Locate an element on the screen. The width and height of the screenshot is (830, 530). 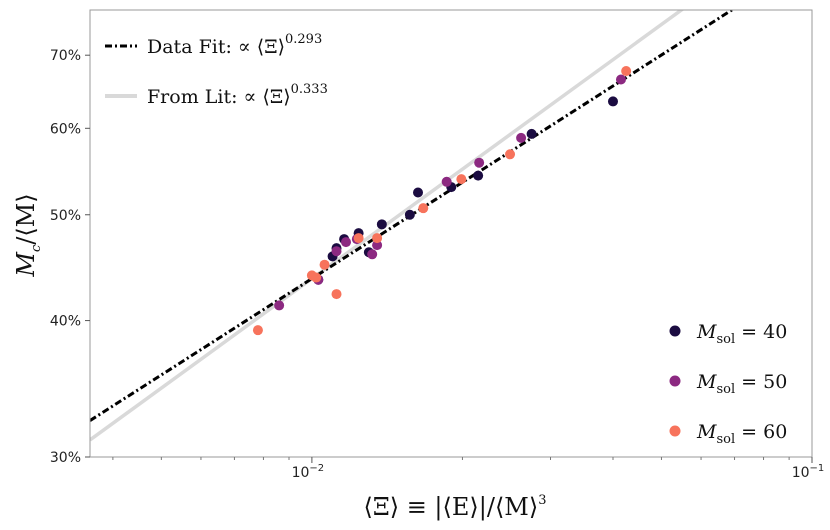
y-tick-label-2: 50% is located at coordinates (65, 216).